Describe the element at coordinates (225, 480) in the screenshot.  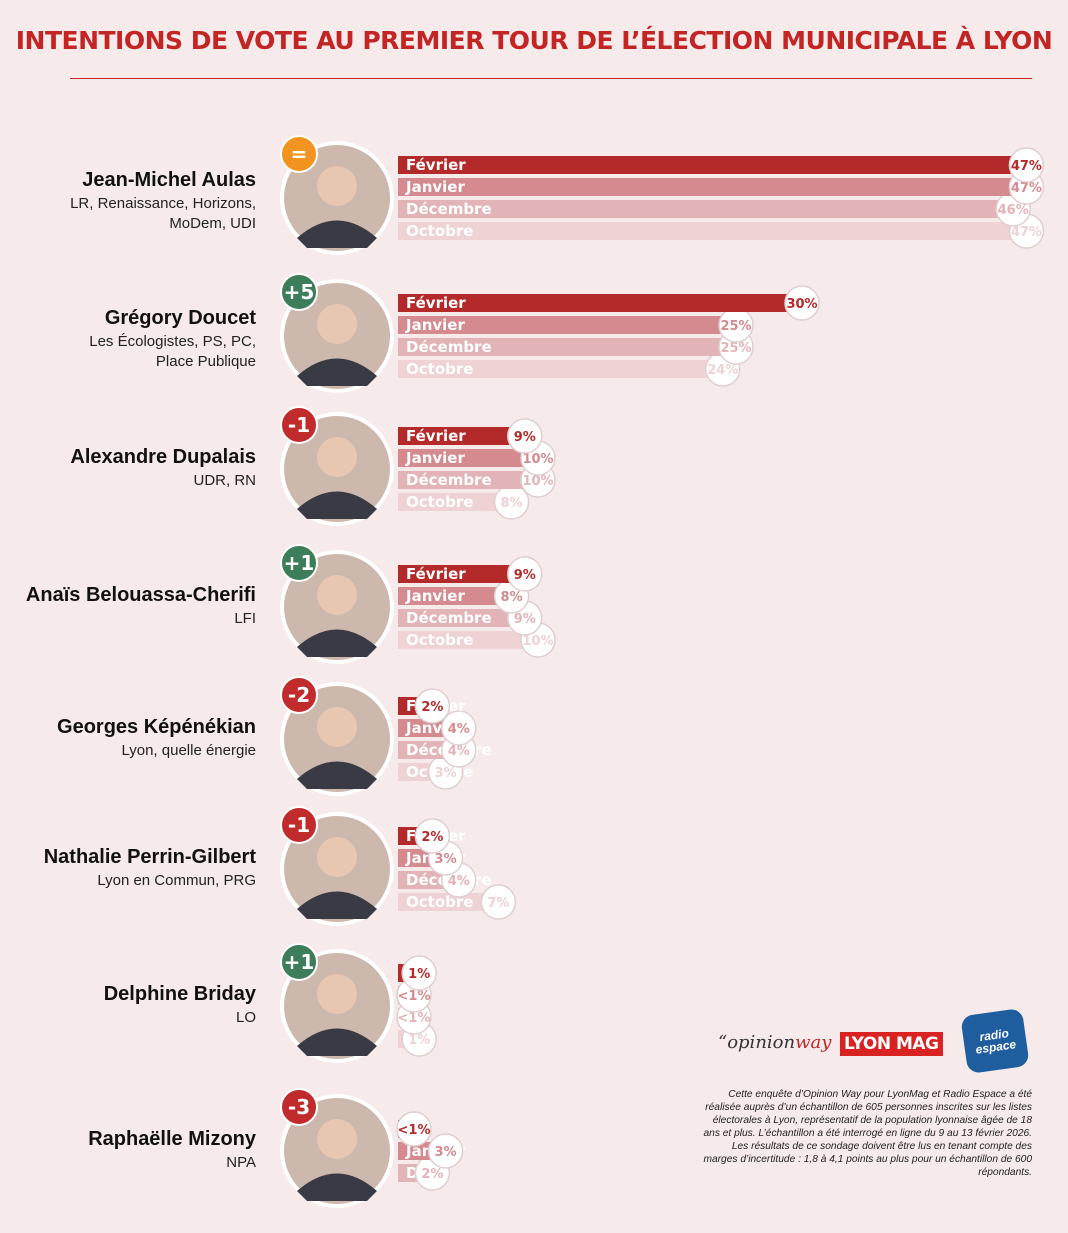
I see `candidate-party: UDR, RN` at that location.